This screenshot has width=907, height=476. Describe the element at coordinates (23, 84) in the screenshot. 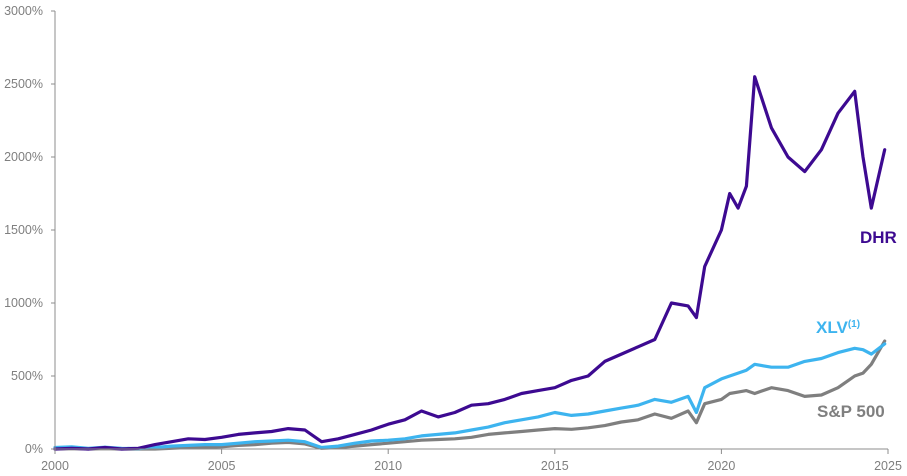

I see `y-tick-label: 2500%` at that location.